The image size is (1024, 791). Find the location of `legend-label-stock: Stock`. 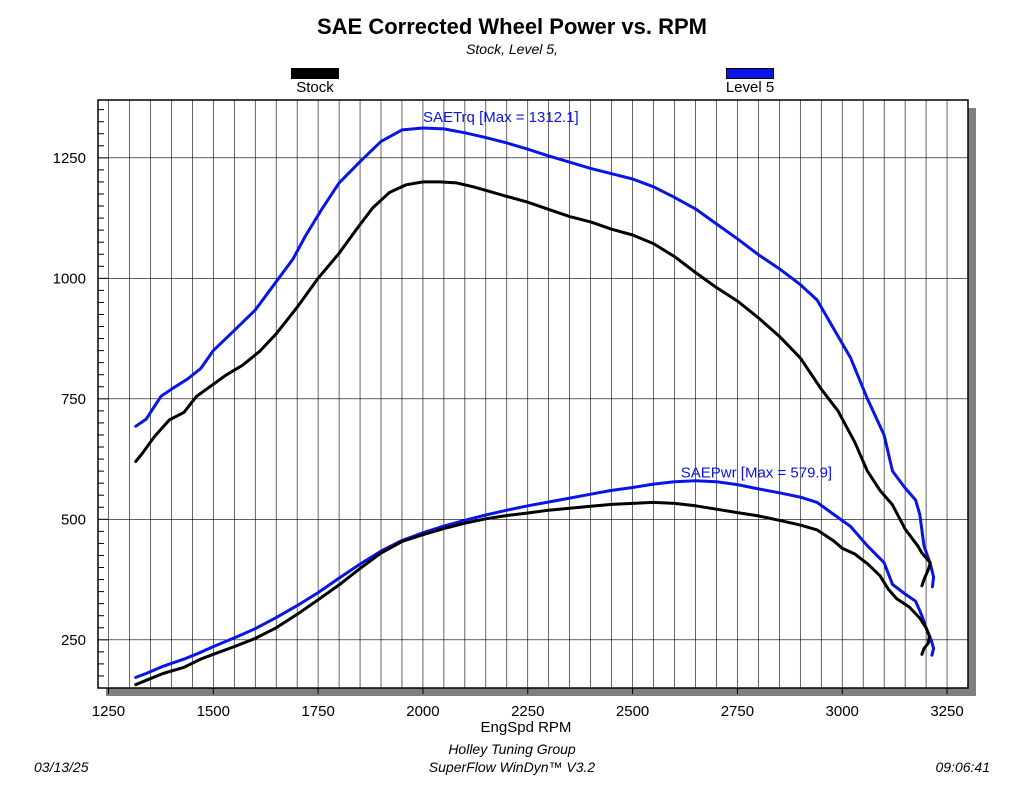

legend-label-stock: Stock is located at coordinates (315, 87).